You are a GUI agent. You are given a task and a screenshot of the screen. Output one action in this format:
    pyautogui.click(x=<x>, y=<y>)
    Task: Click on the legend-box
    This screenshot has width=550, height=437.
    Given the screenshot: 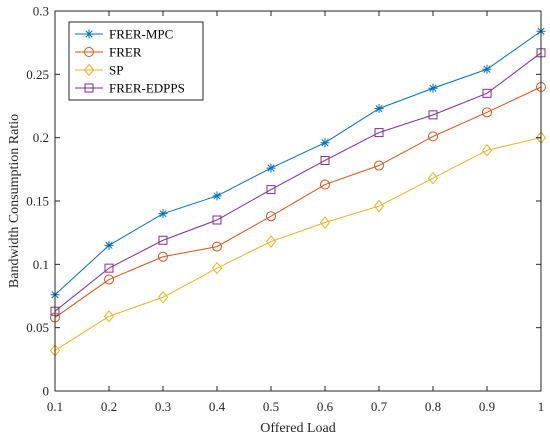 What is the action you would take?
    pyautogui.click(x=136, y=61)
    